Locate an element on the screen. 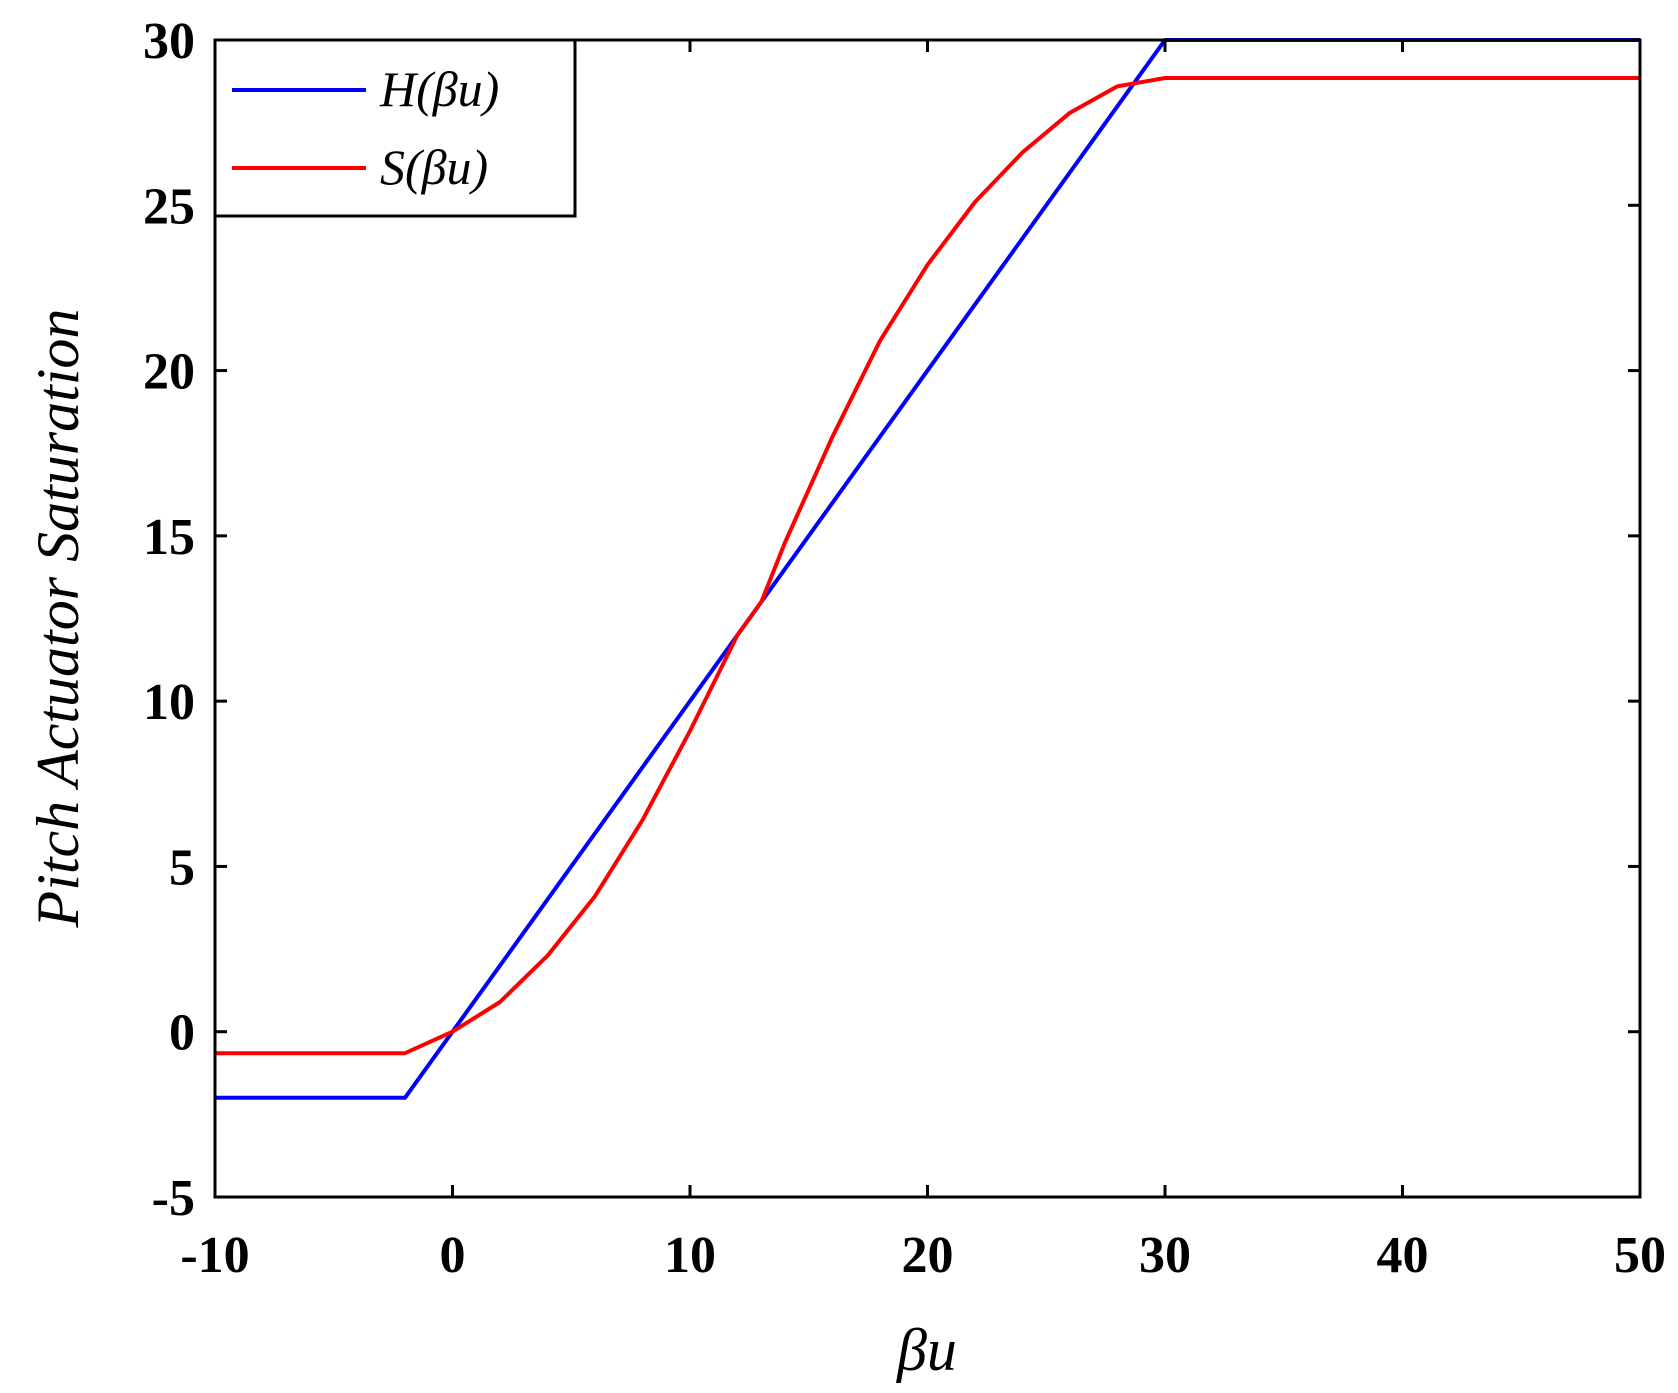 Image resolution: width=1678 pixels, height=1393 pixels. x-tick-label: 50 is located at coordinates (1640, 1255).